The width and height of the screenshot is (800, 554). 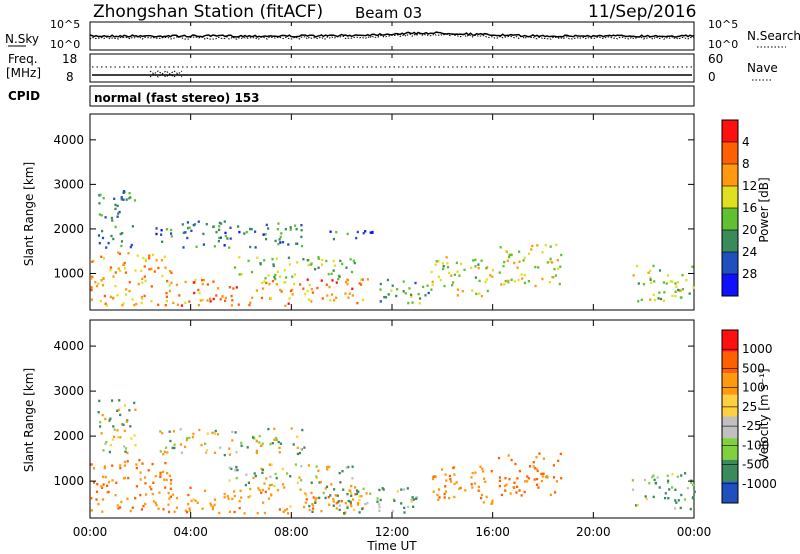 I want to click on nsearch-tick-top: 10^5, so click(x=723, y=24).